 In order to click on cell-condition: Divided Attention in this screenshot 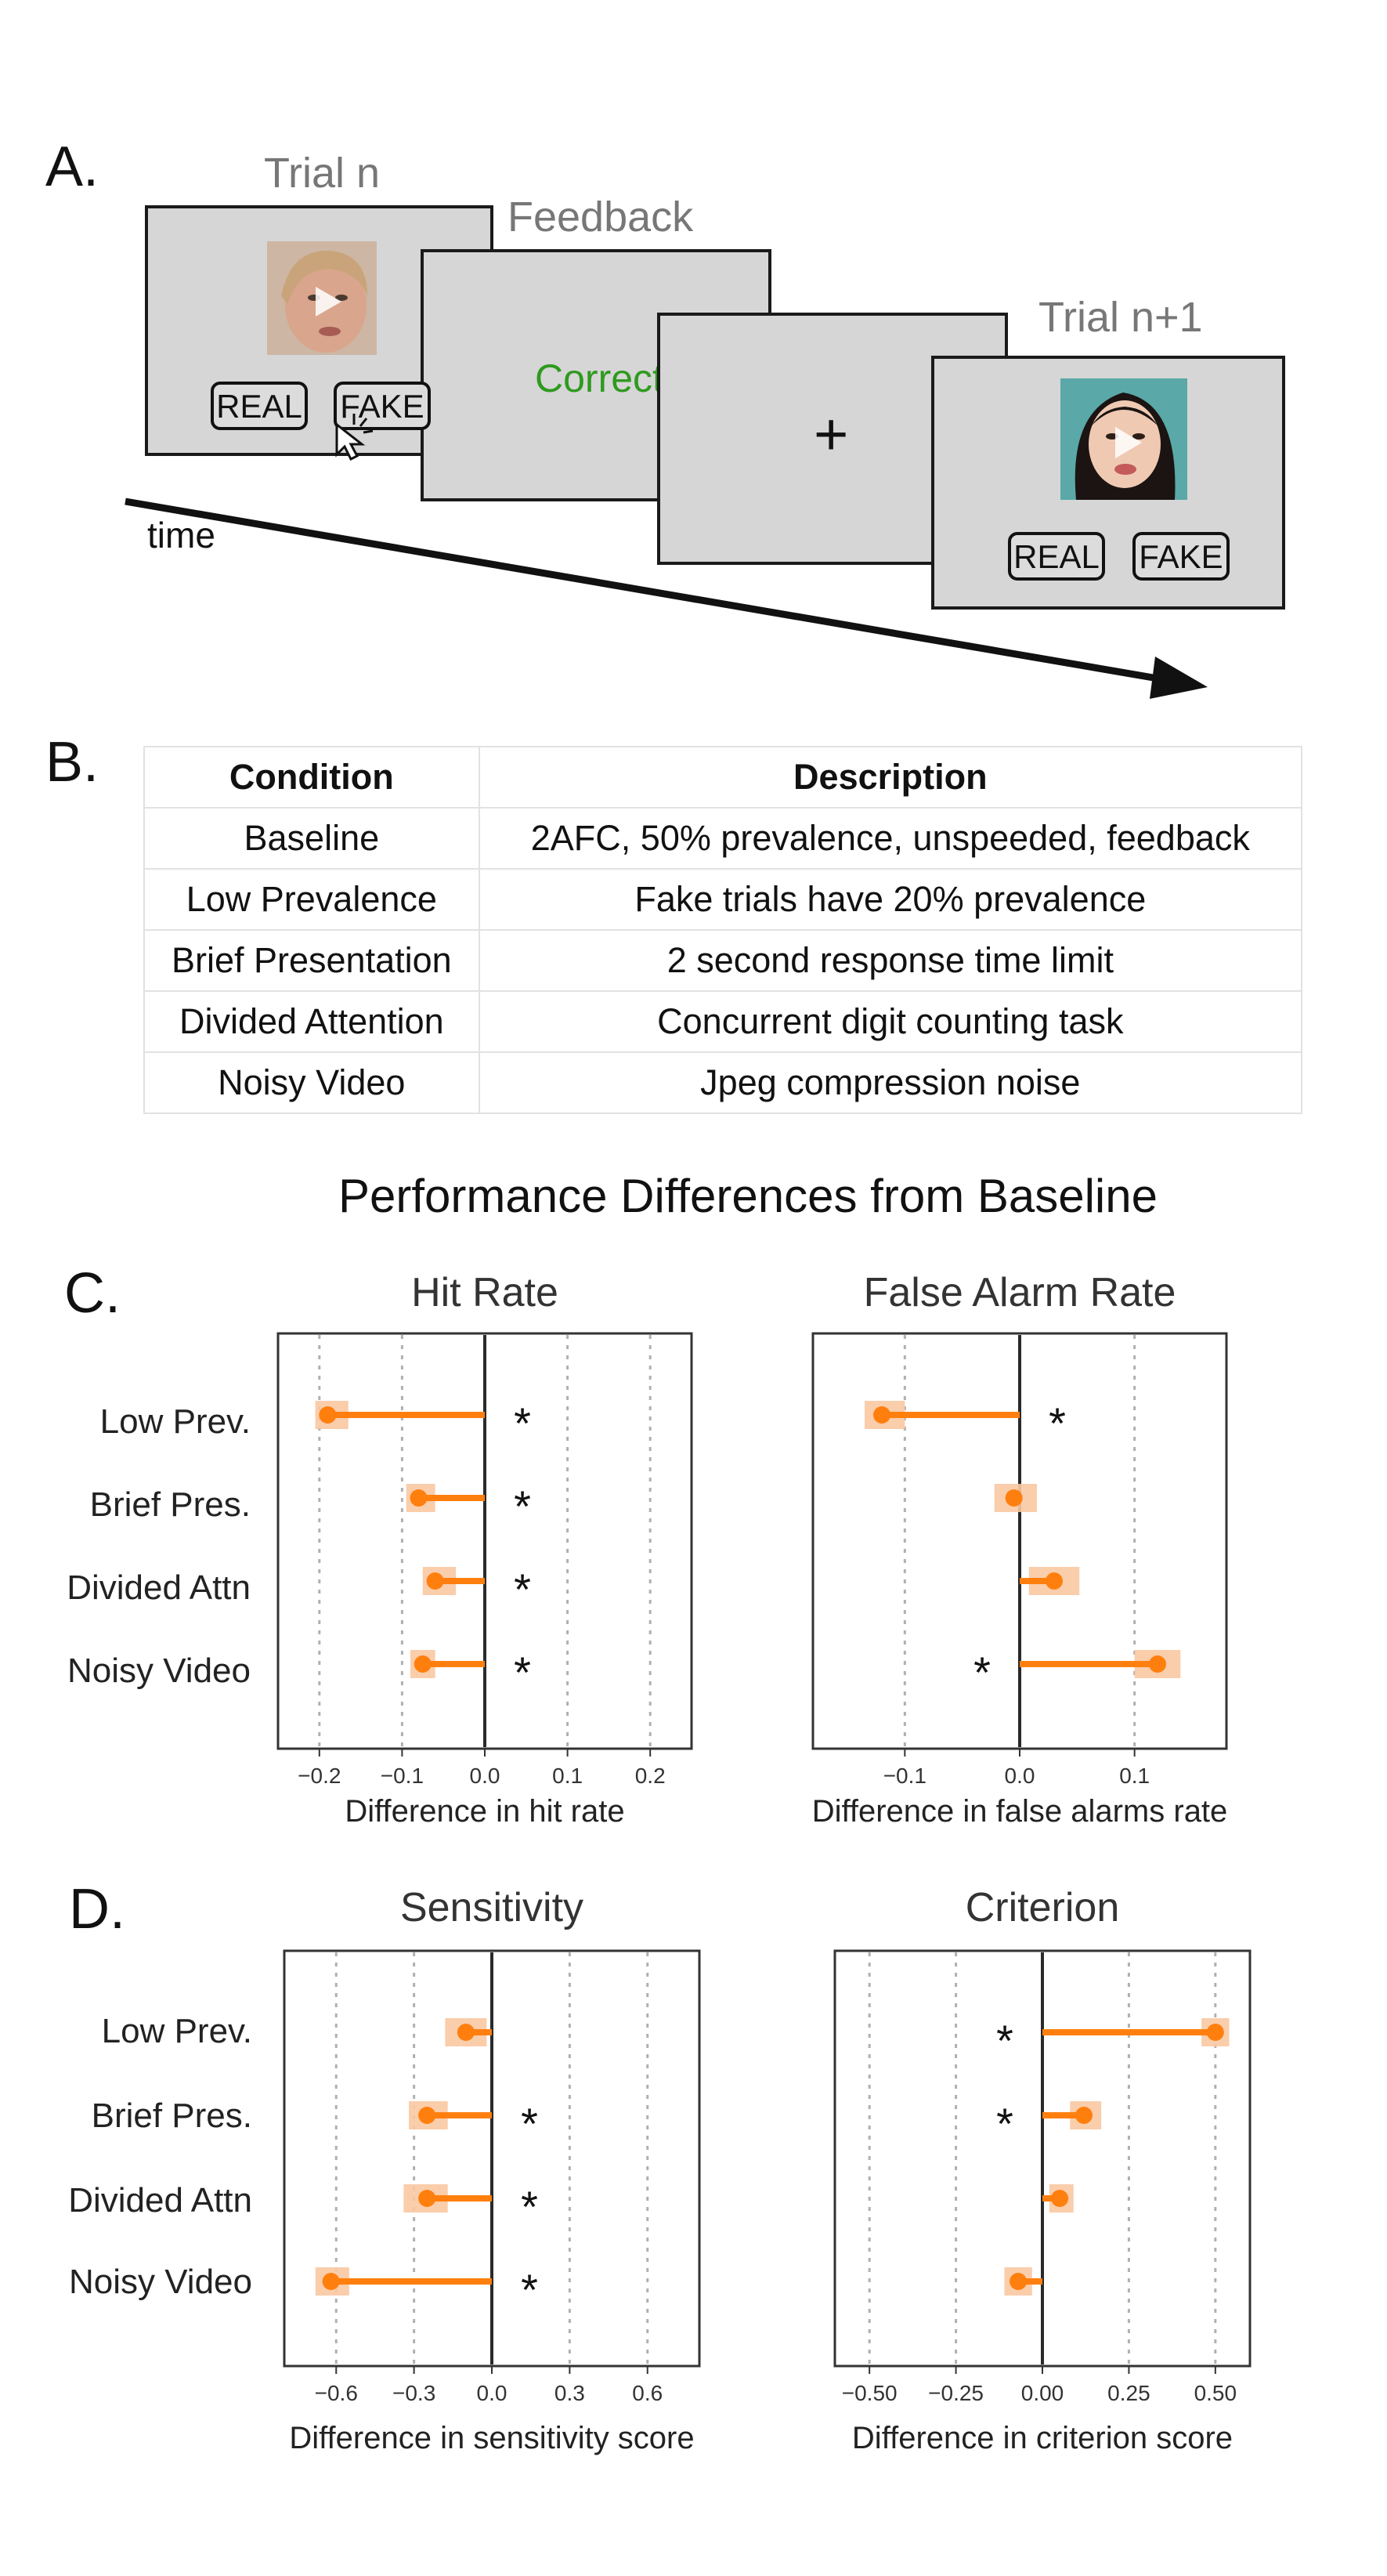, I will do `click(311, 1021)`.